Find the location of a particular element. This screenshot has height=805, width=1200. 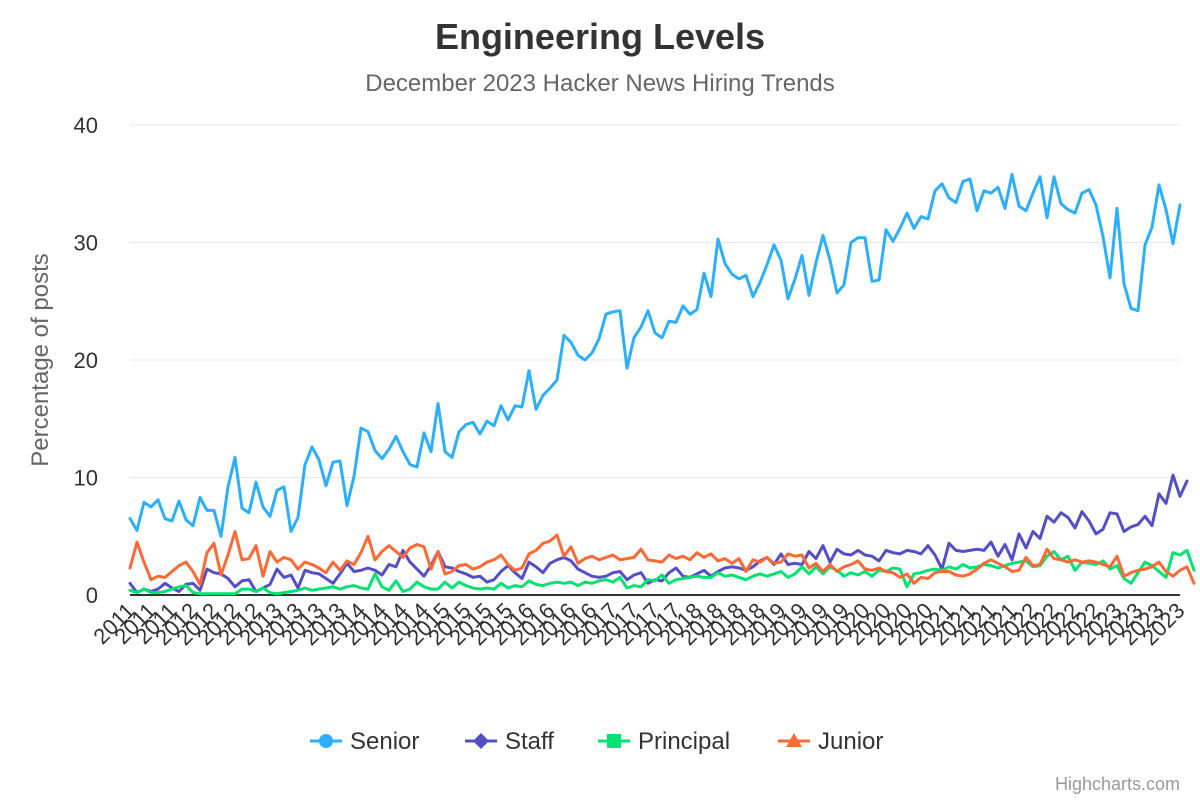

legend-label: Senior is located at coordinates (384, 741).